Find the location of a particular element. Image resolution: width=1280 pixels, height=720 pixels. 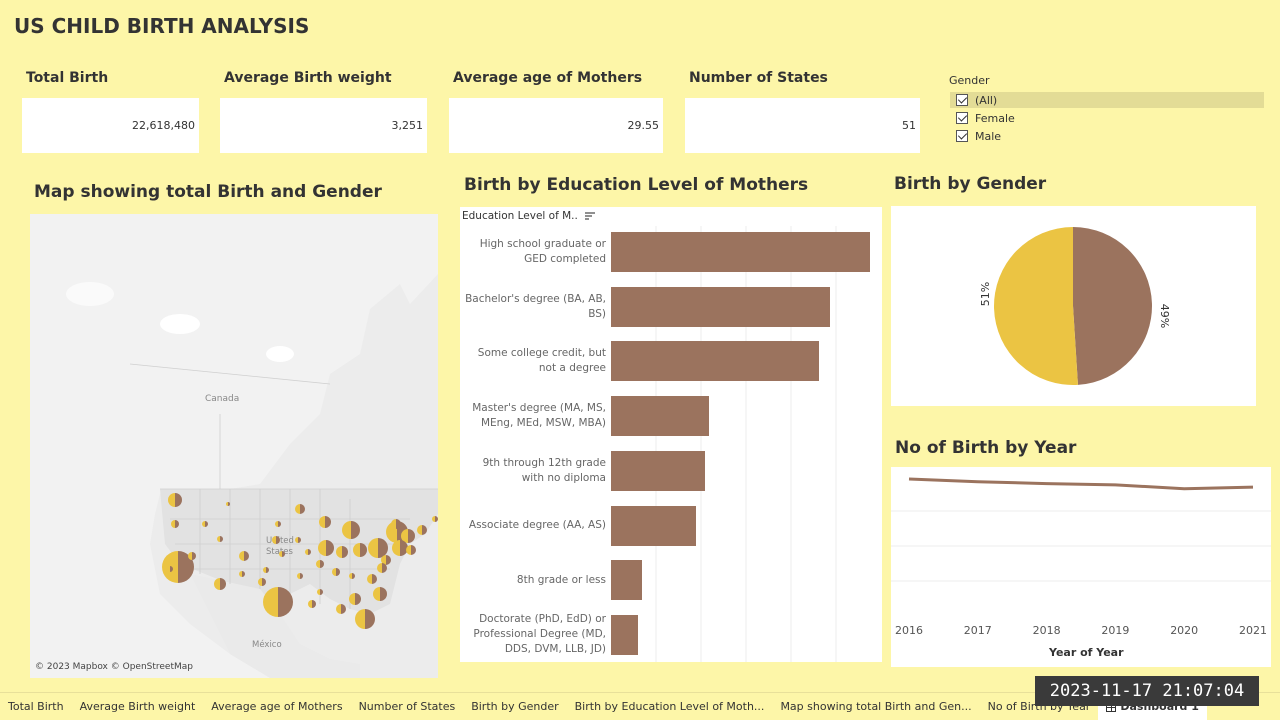

education-bar-label-line: Professional Degree (MD, is located at coordinates (539, 634).